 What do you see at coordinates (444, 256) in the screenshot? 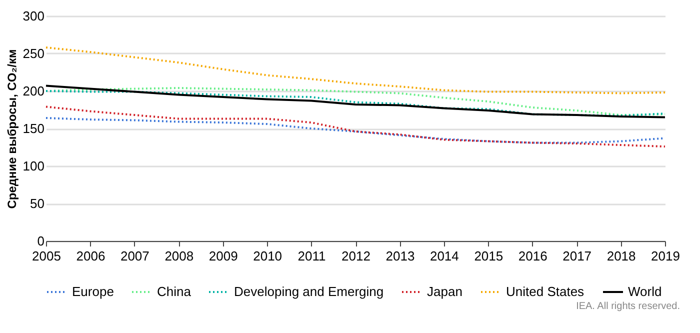
I see `x-tick-label: 2014` at bounding box center [444, 256].